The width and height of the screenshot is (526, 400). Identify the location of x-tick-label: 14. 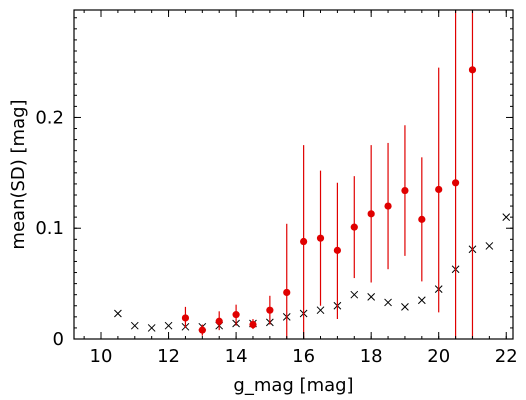
(236, 356).